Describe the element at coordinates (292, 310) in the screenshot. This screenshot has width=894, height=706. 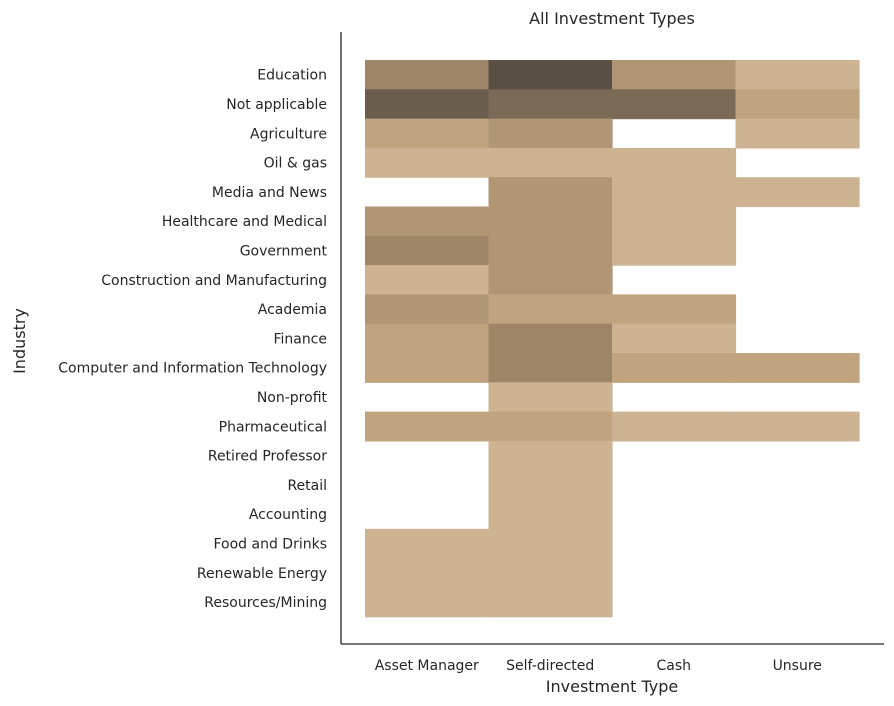
I see `y-tick-label: Academia` at that location.